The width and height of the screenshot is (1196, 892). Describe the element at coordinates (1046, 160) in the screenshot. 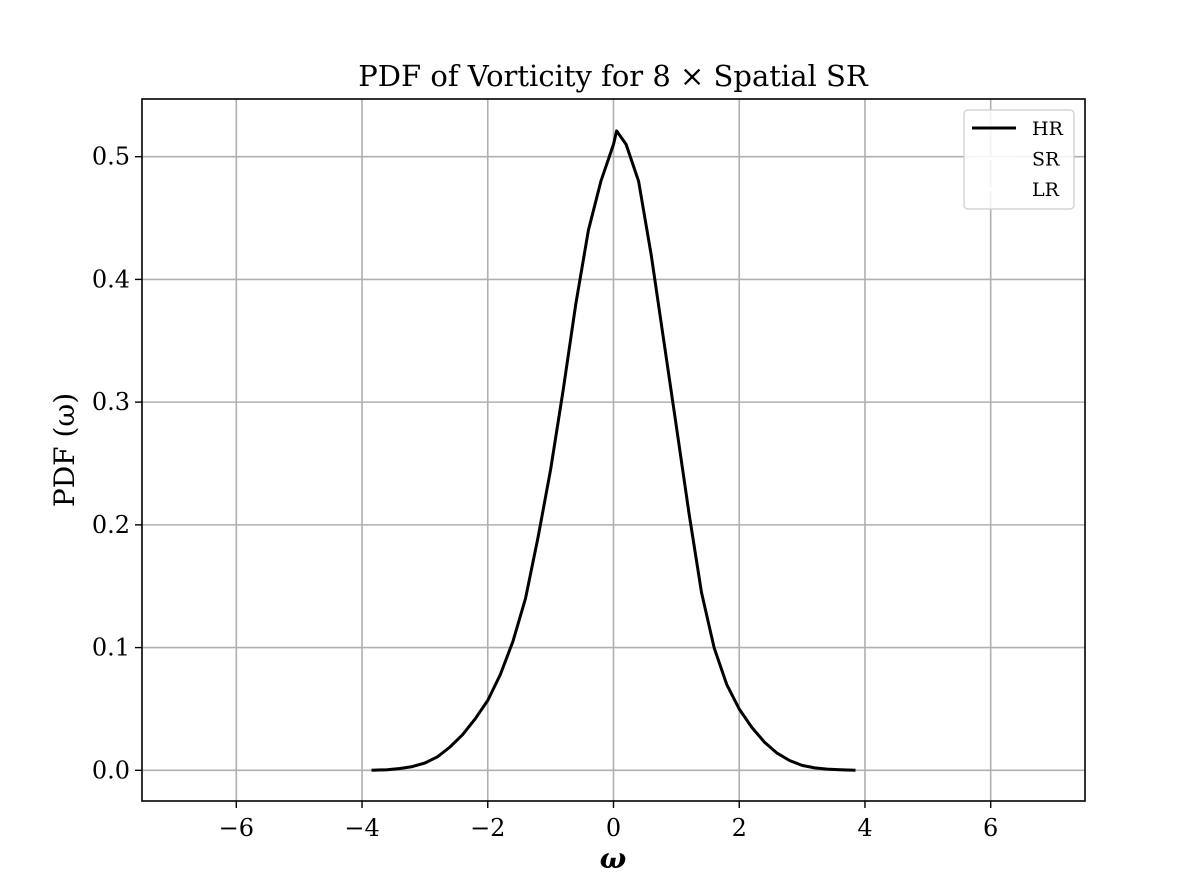

I see `legend-label-sr: SR` at that location.